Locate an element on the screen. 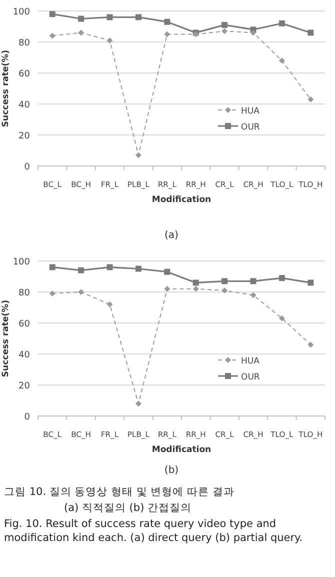  caption: Fig. 10. Result of success rate query video type and modification kind each. (a) direct query (b) partial query. is located at coordinates (154, 531).